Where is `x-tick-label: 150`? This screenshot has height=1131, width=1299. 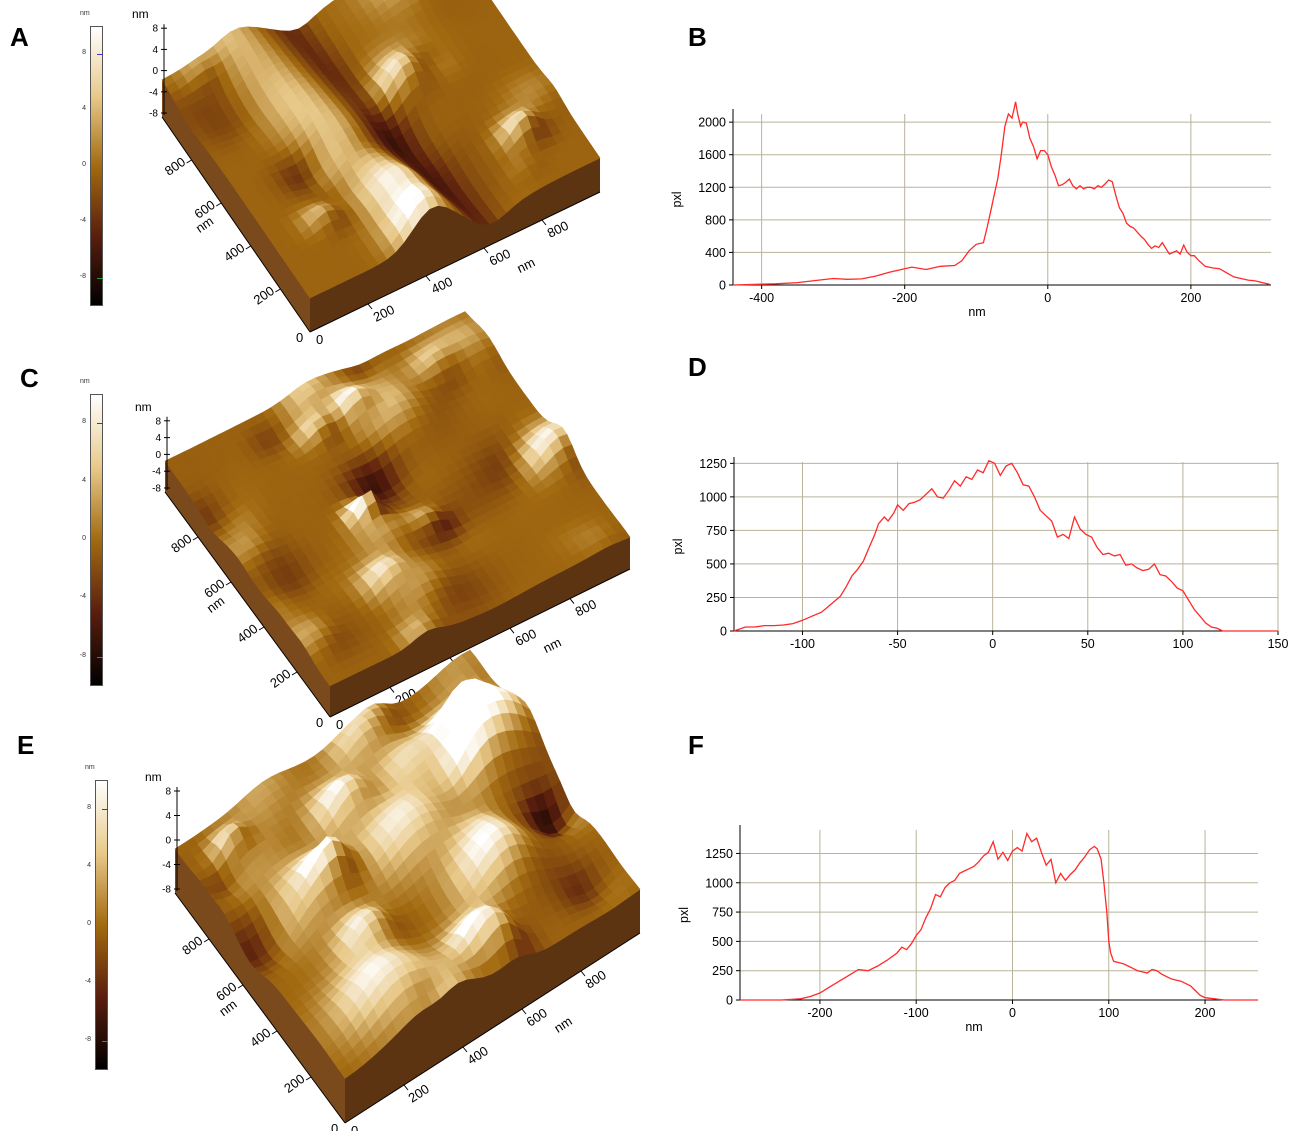 x-tick-label: 150 is located at coordinates (1278, 644).